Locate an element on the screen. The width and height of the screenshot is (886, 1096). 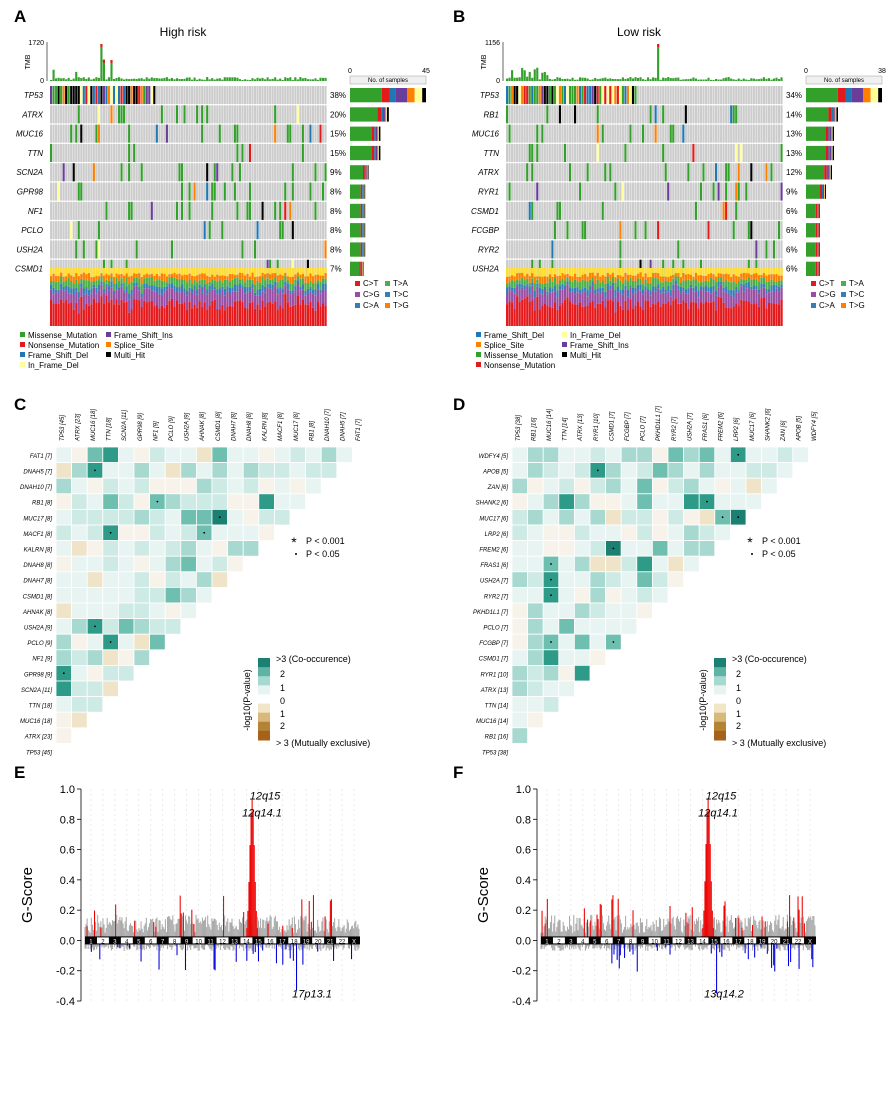
variant-legend-label: Missense_Mutation is located at coordinates (62, 335).